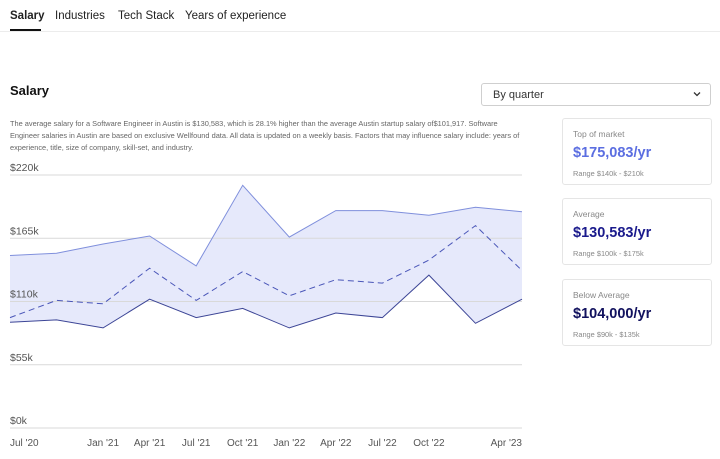 Image resolution: width=720 pixels, height=459 pixels. Describe the element at coordinates (80, 16) in the screenshot. I see `tab-industries: Industries` at that location.